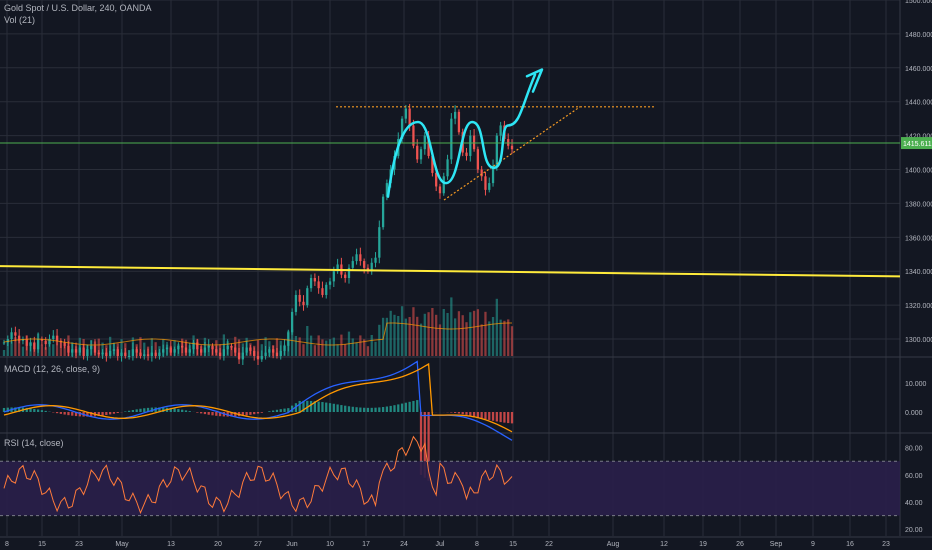 This screenshot has height=550, width=932. I want to click on macd-signal-line, so click(258, 397).